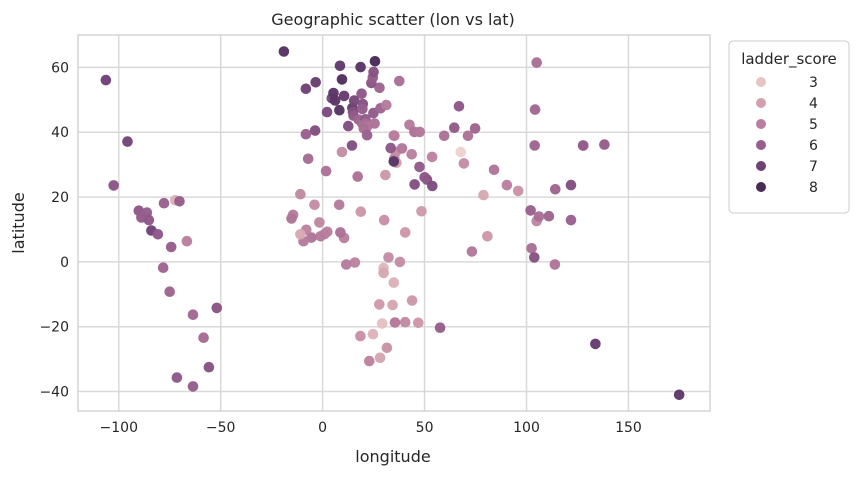  I want to click on y-axis-label: latitude, so click(18, 222).